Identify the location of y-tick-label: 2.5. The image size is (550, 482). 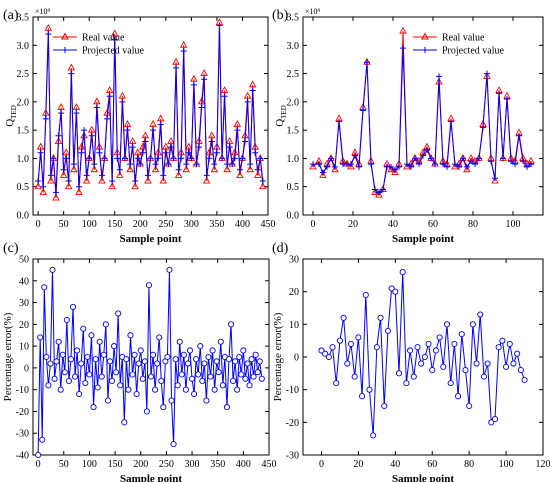
(293, 74).